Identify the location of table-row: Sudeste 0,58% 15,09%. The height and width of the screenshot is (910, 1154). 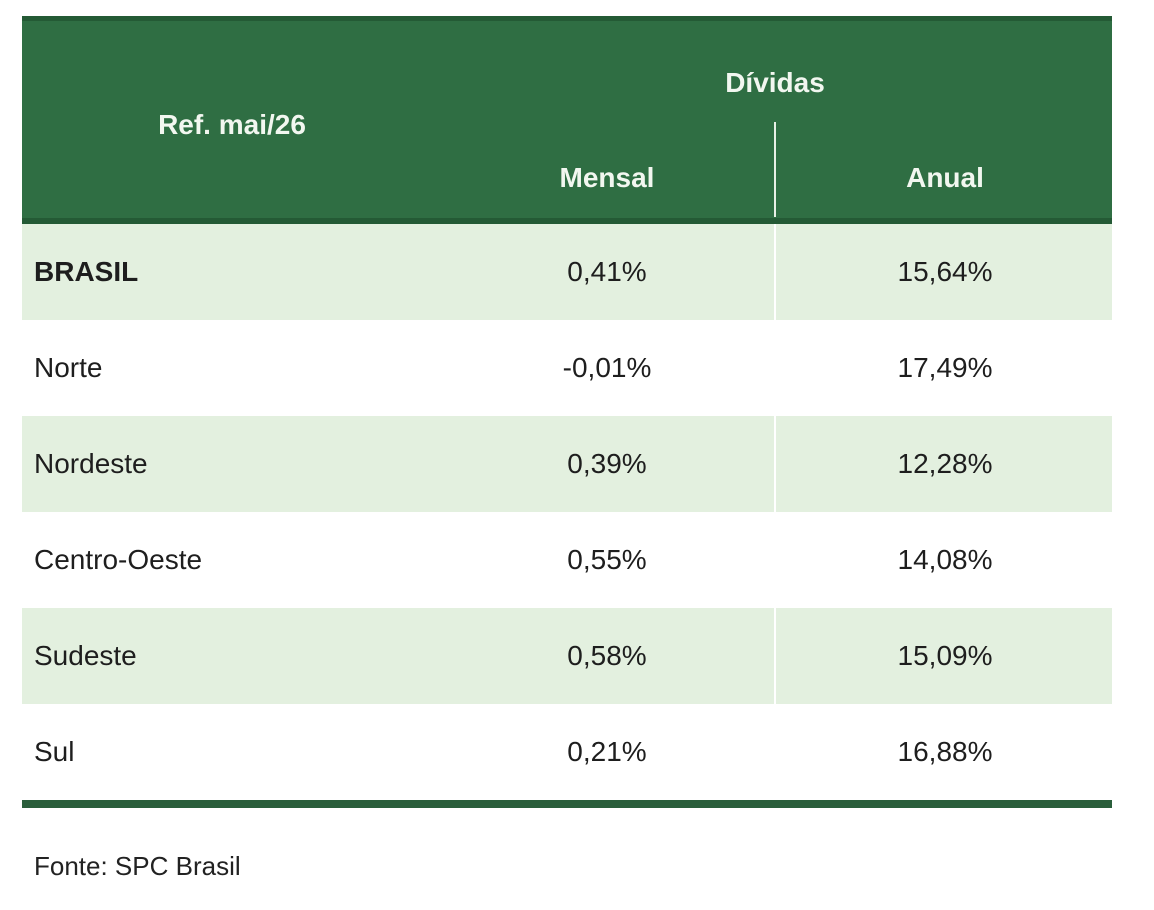
(567, 656).